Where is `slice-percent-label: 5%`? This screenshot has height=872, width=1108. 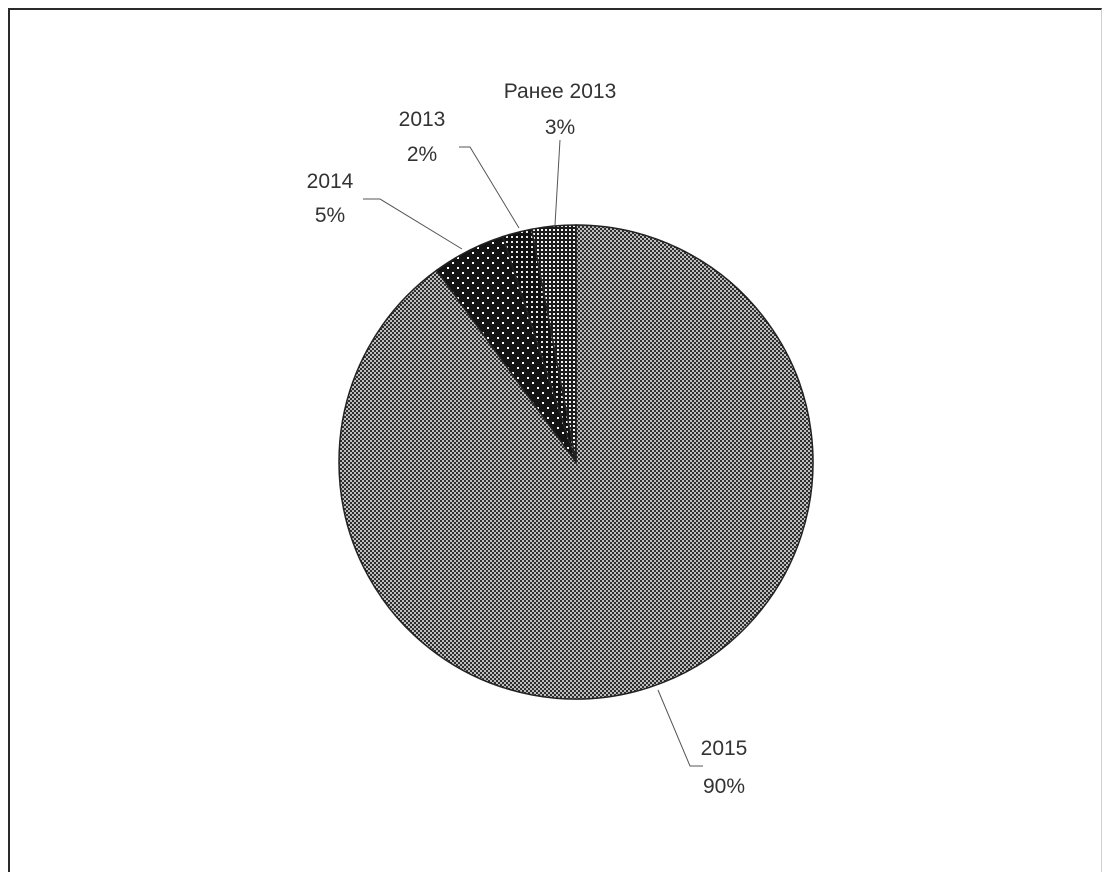 slice-percent-label: 5% is located at coordinates (330, 215).